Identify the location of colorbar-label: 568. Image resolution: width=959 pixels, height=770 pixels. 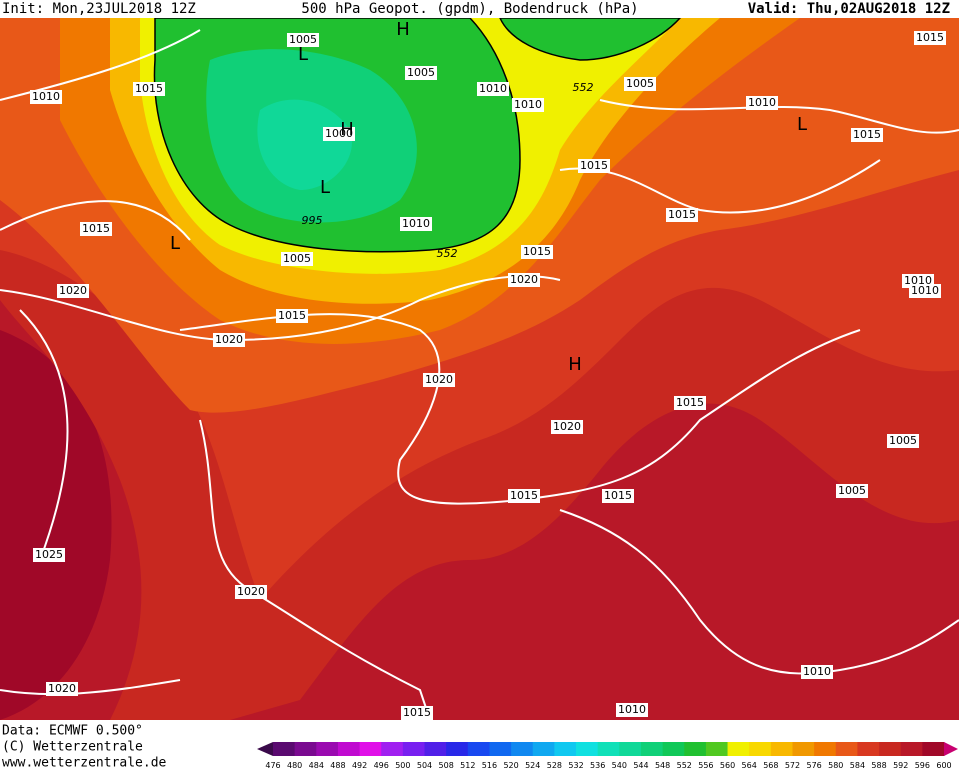
(770, 765).